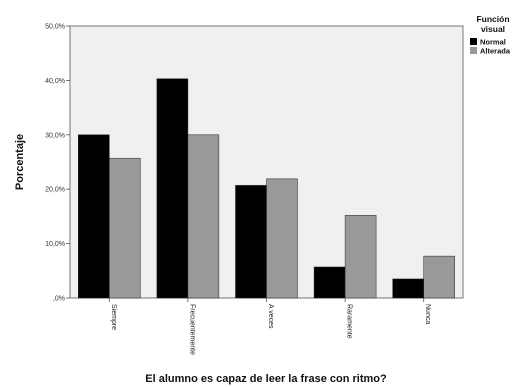 This screenshot has width=522, height=387. What do you see at coordinates (427, 314) in the screenshot?
I see `x-tick-label: Nunca` at bounding box center [427, 314].